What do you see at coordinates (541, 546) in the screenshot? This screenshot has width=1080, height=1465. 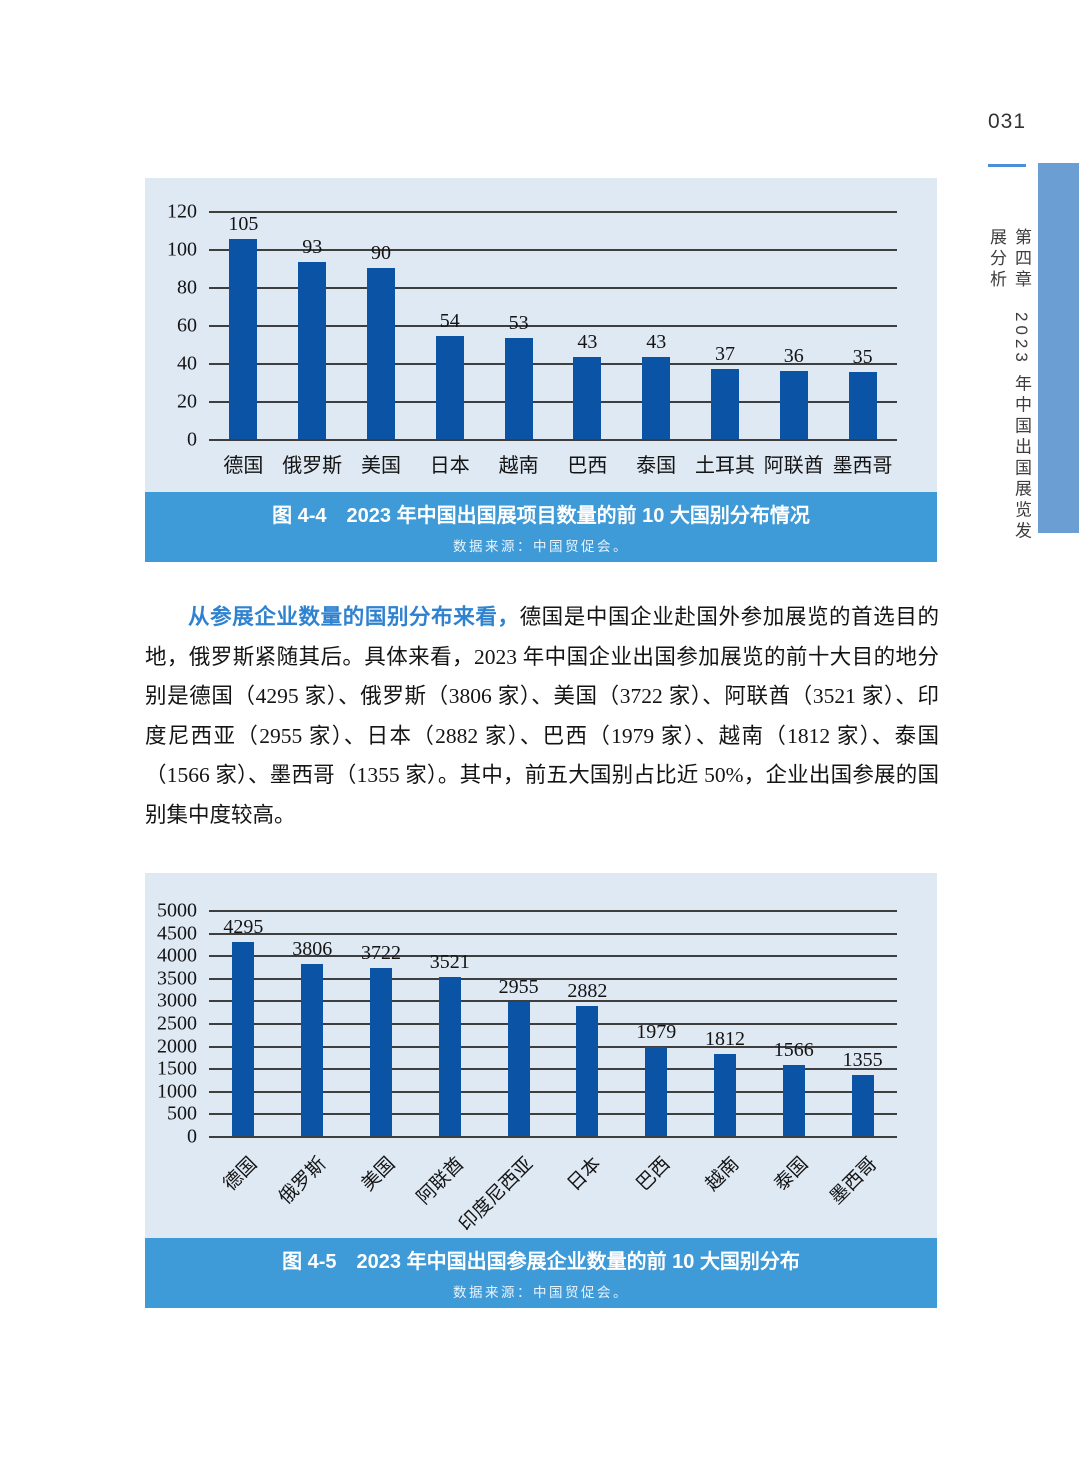 I see `figure-4-4-source: 数据来源：中国贸促会。` at bounding box center [541, 546].